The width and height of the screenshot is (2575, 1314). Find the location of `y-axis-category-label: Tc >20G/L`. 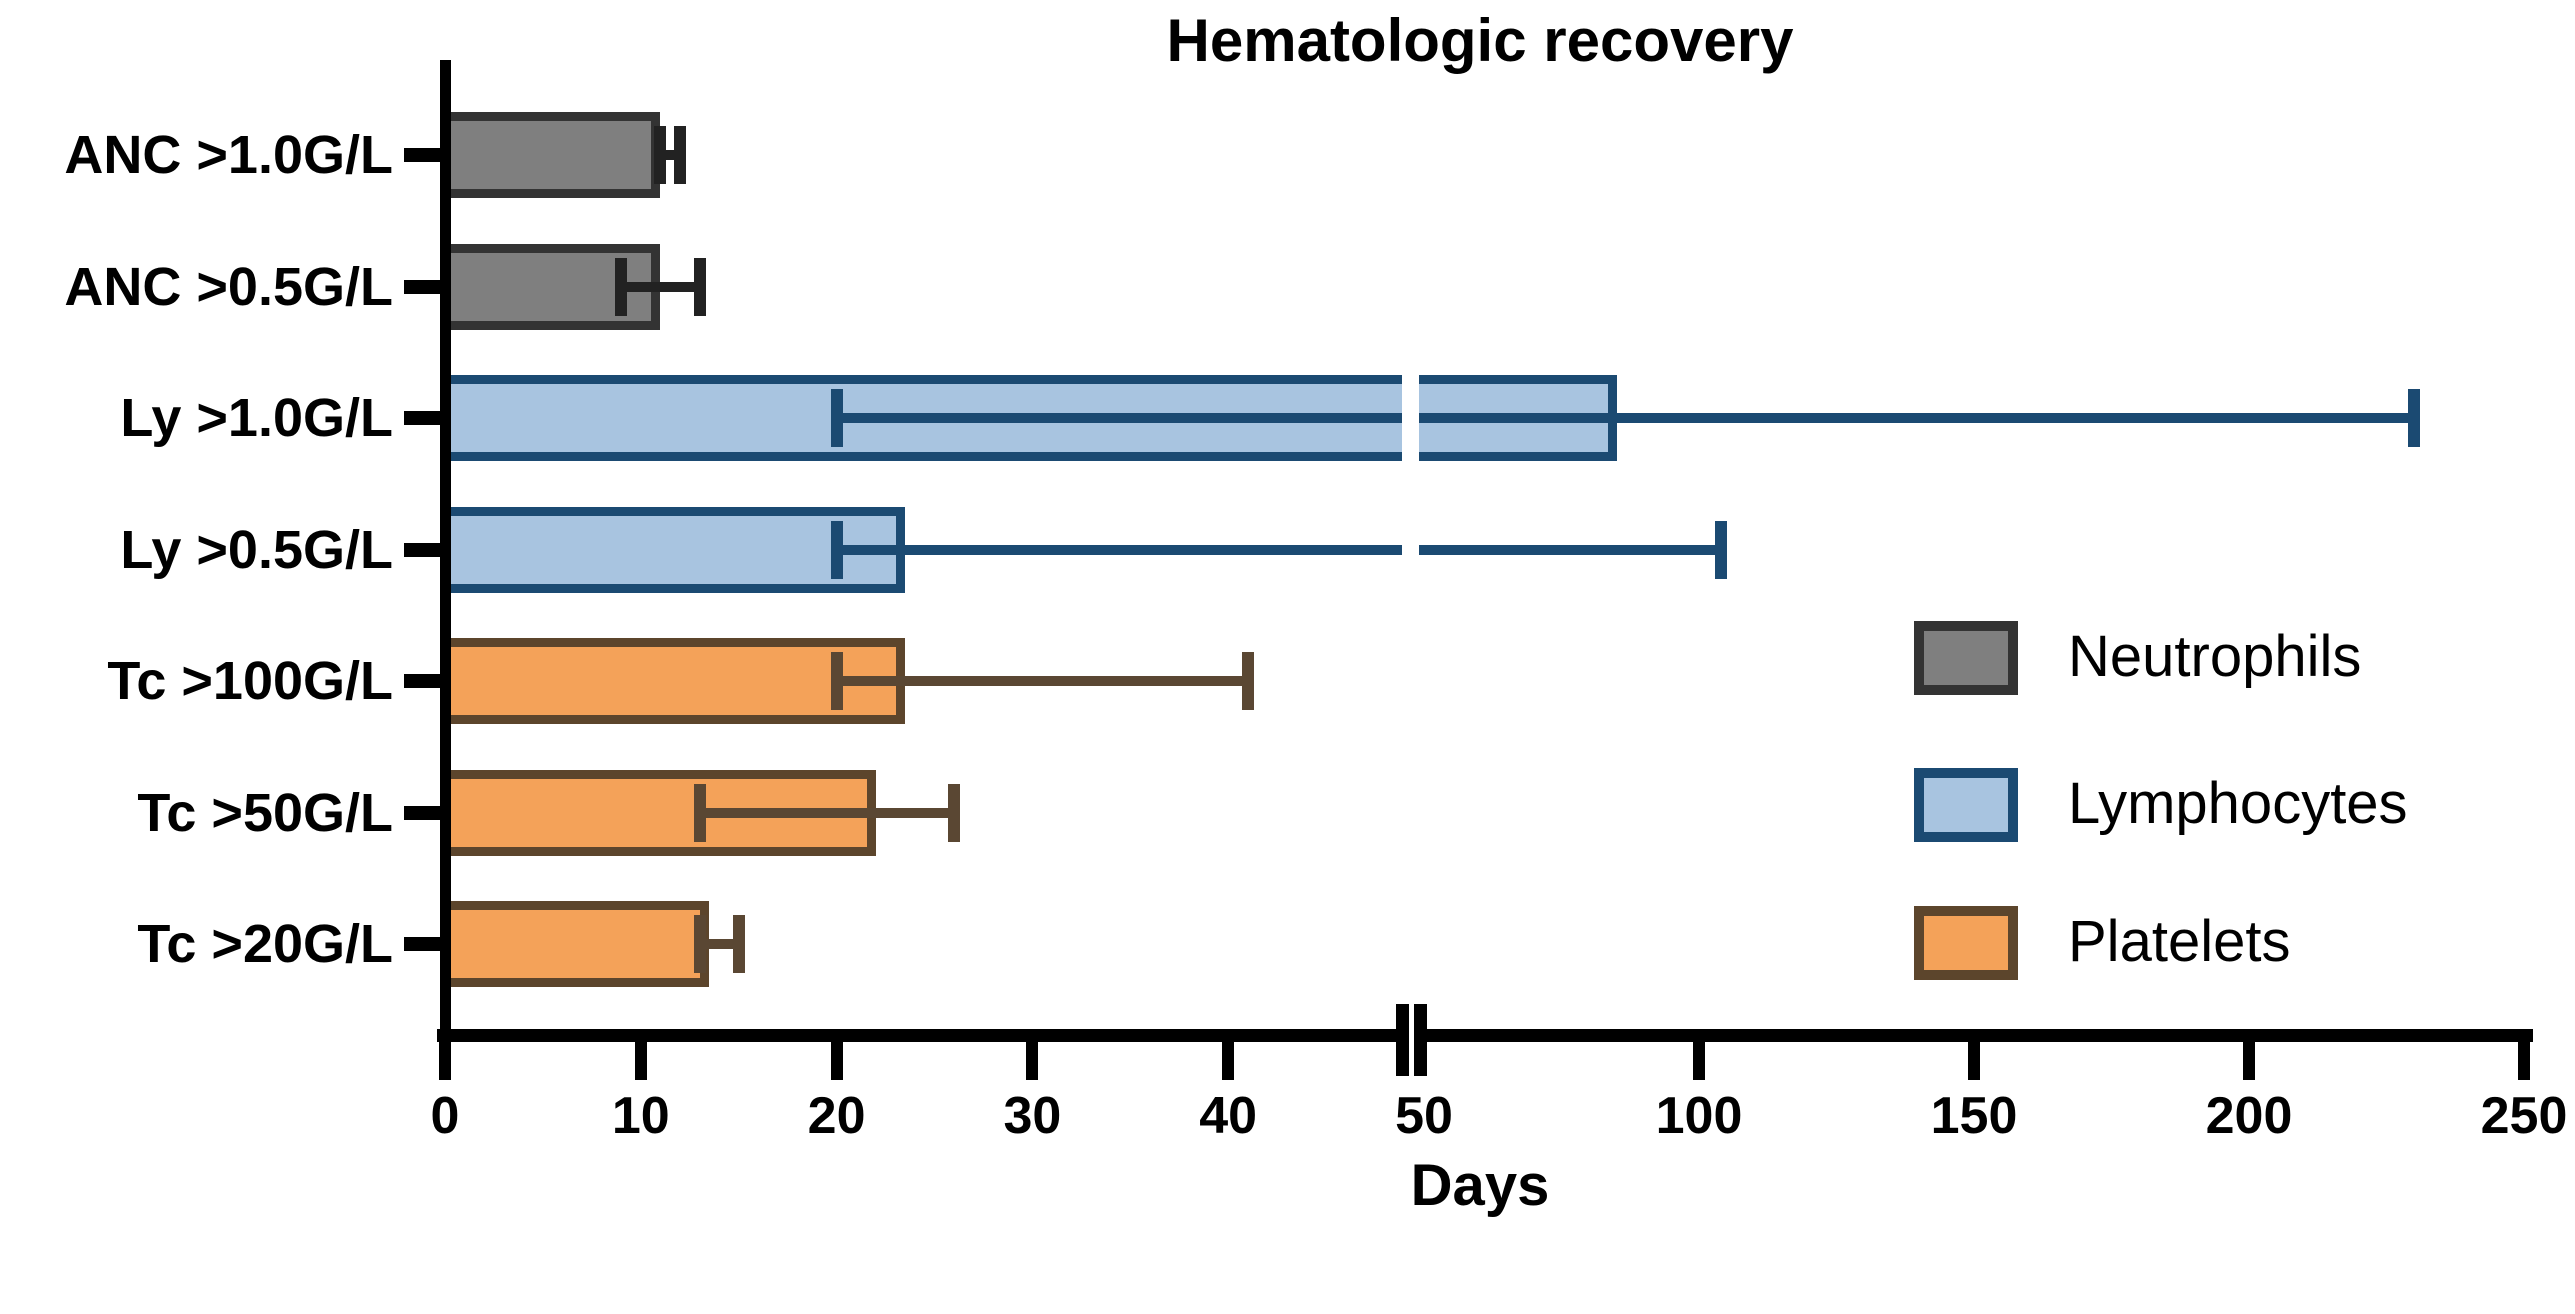

y-axis-category-label: Tc >20G/L is located at coordinates (265, 944).